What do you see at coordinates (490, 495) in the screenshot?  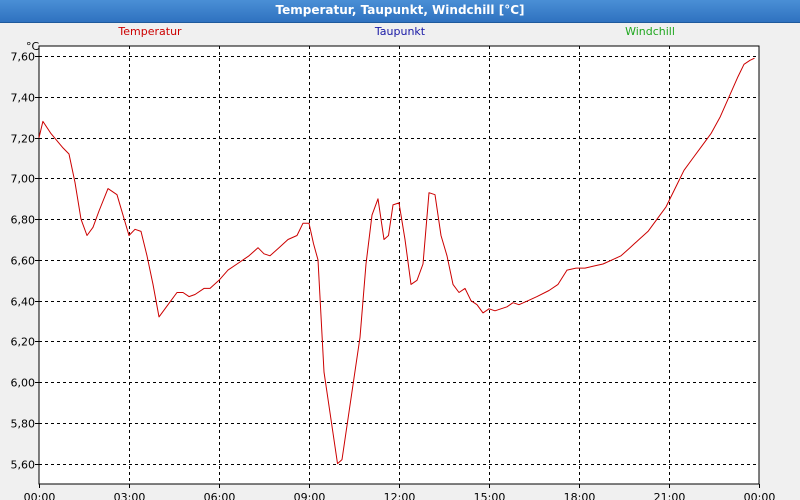 I see `x-tick-time-label: 15:00` at bounding box center [490, 495].